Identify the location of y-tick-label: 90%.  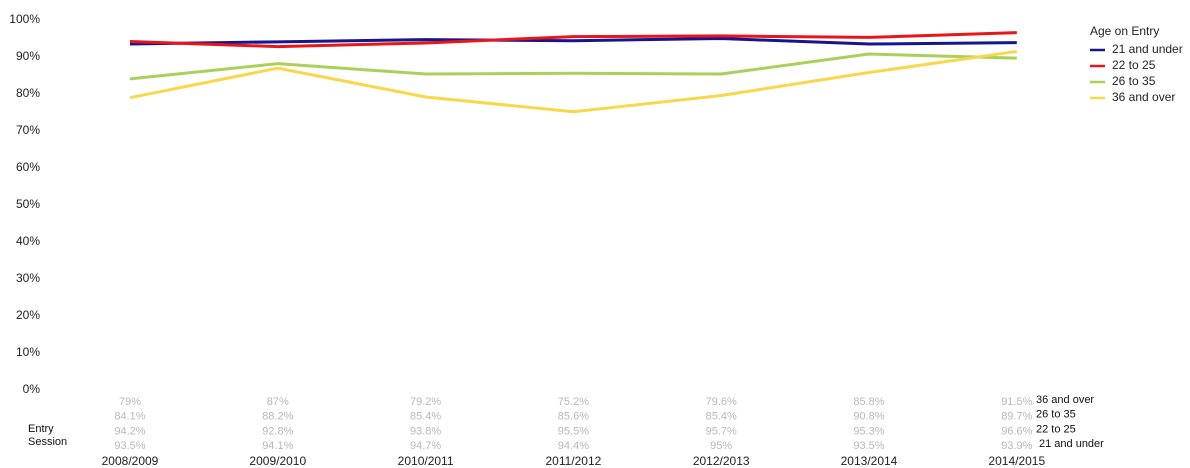
(28, 56).